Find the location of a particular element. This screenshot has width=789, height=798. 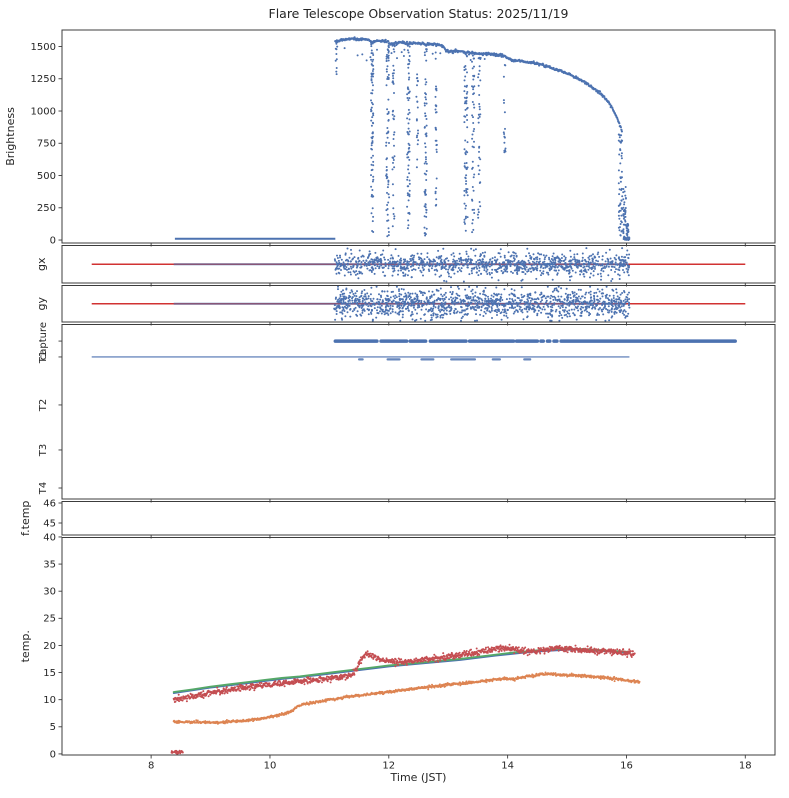

ytick-label: 1500 is located at coordinates (43, 47).